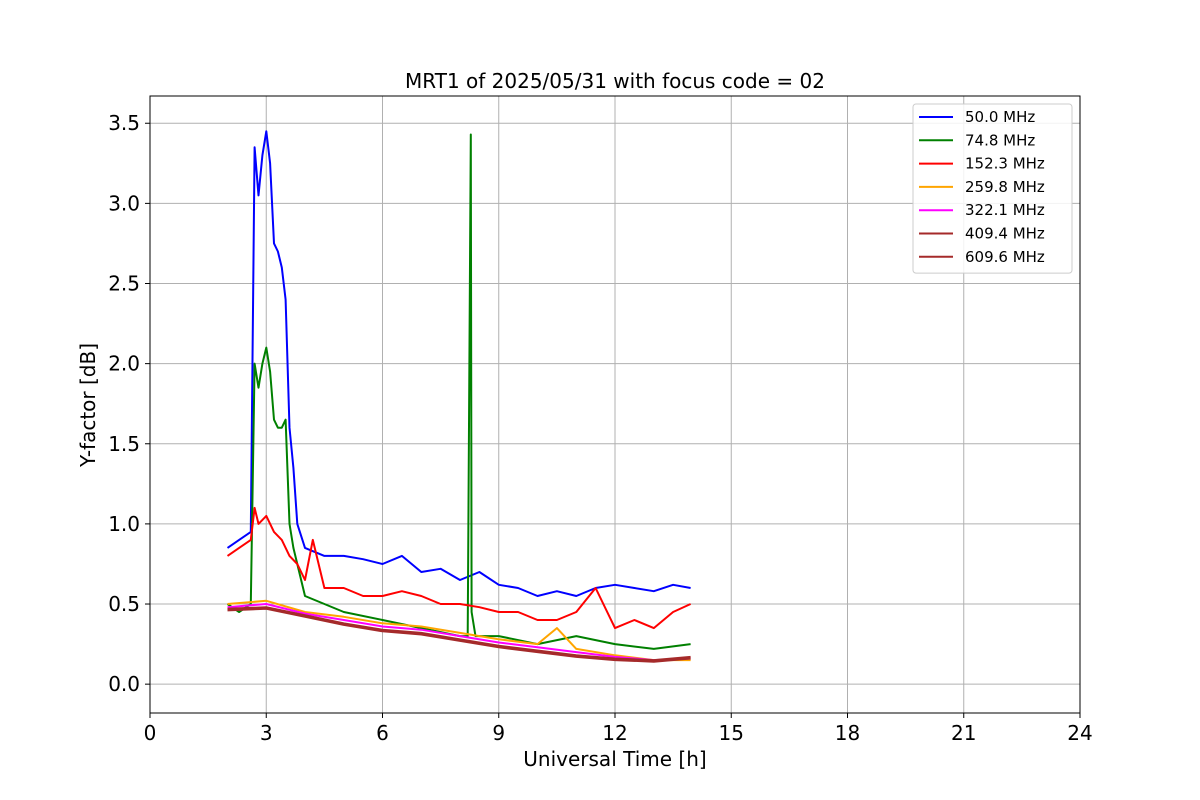 Image resolution: width=1200 pixels, height=800 pixels. I want to click on y-tick-label: 2.0, so click(124, 364).